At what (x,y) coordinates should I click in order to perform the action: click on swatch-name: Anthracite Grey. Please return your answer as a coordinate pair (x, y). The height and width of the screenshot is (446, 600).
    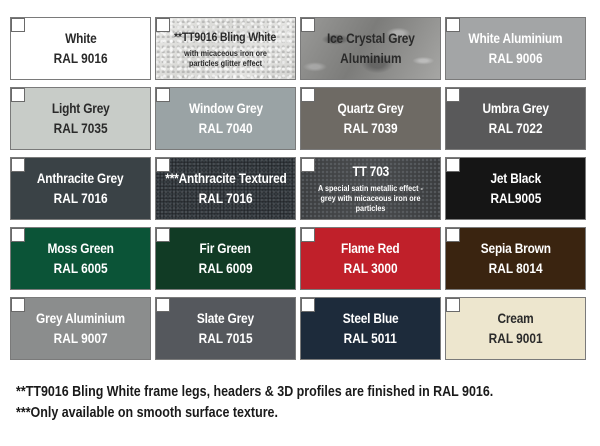
    Looking at the image, I should click on (80, 178).